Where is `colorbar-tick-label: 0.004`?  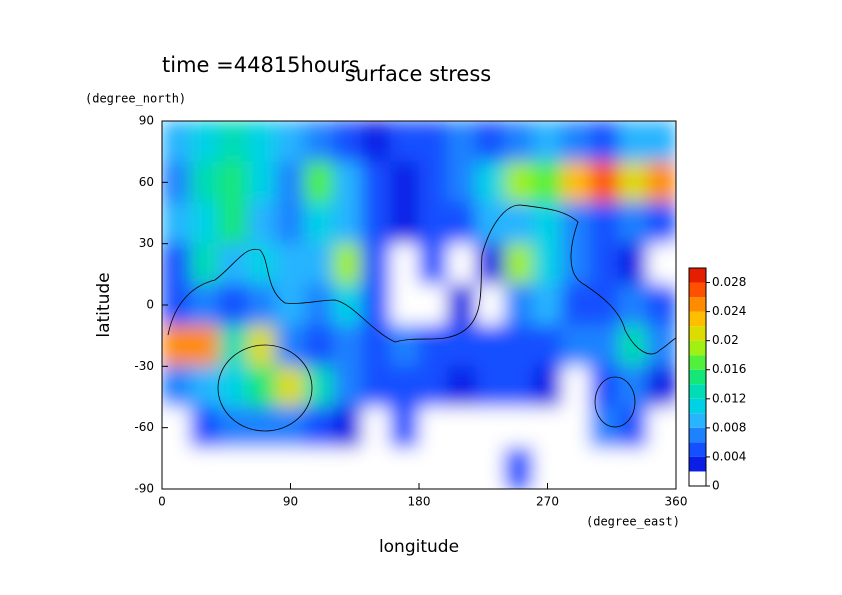
colorbar-tick-label: 0.004 is located at coordinates (729, 456).